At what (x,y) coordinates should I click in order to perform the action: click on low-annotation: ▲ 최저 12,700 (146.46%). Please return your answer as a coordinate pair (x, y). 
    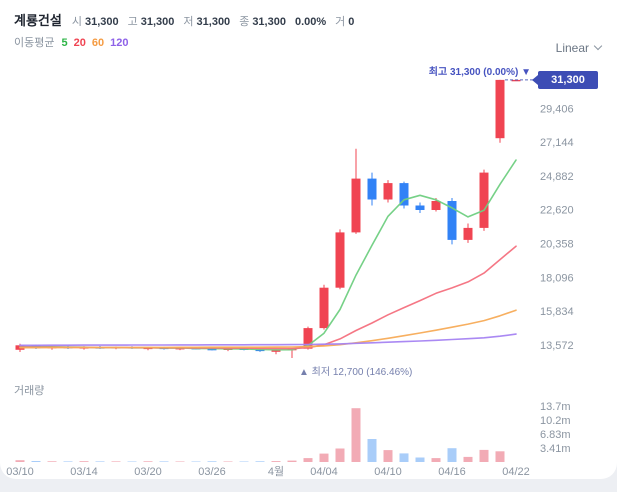
    Looking at the image, I should click on (356, 372).